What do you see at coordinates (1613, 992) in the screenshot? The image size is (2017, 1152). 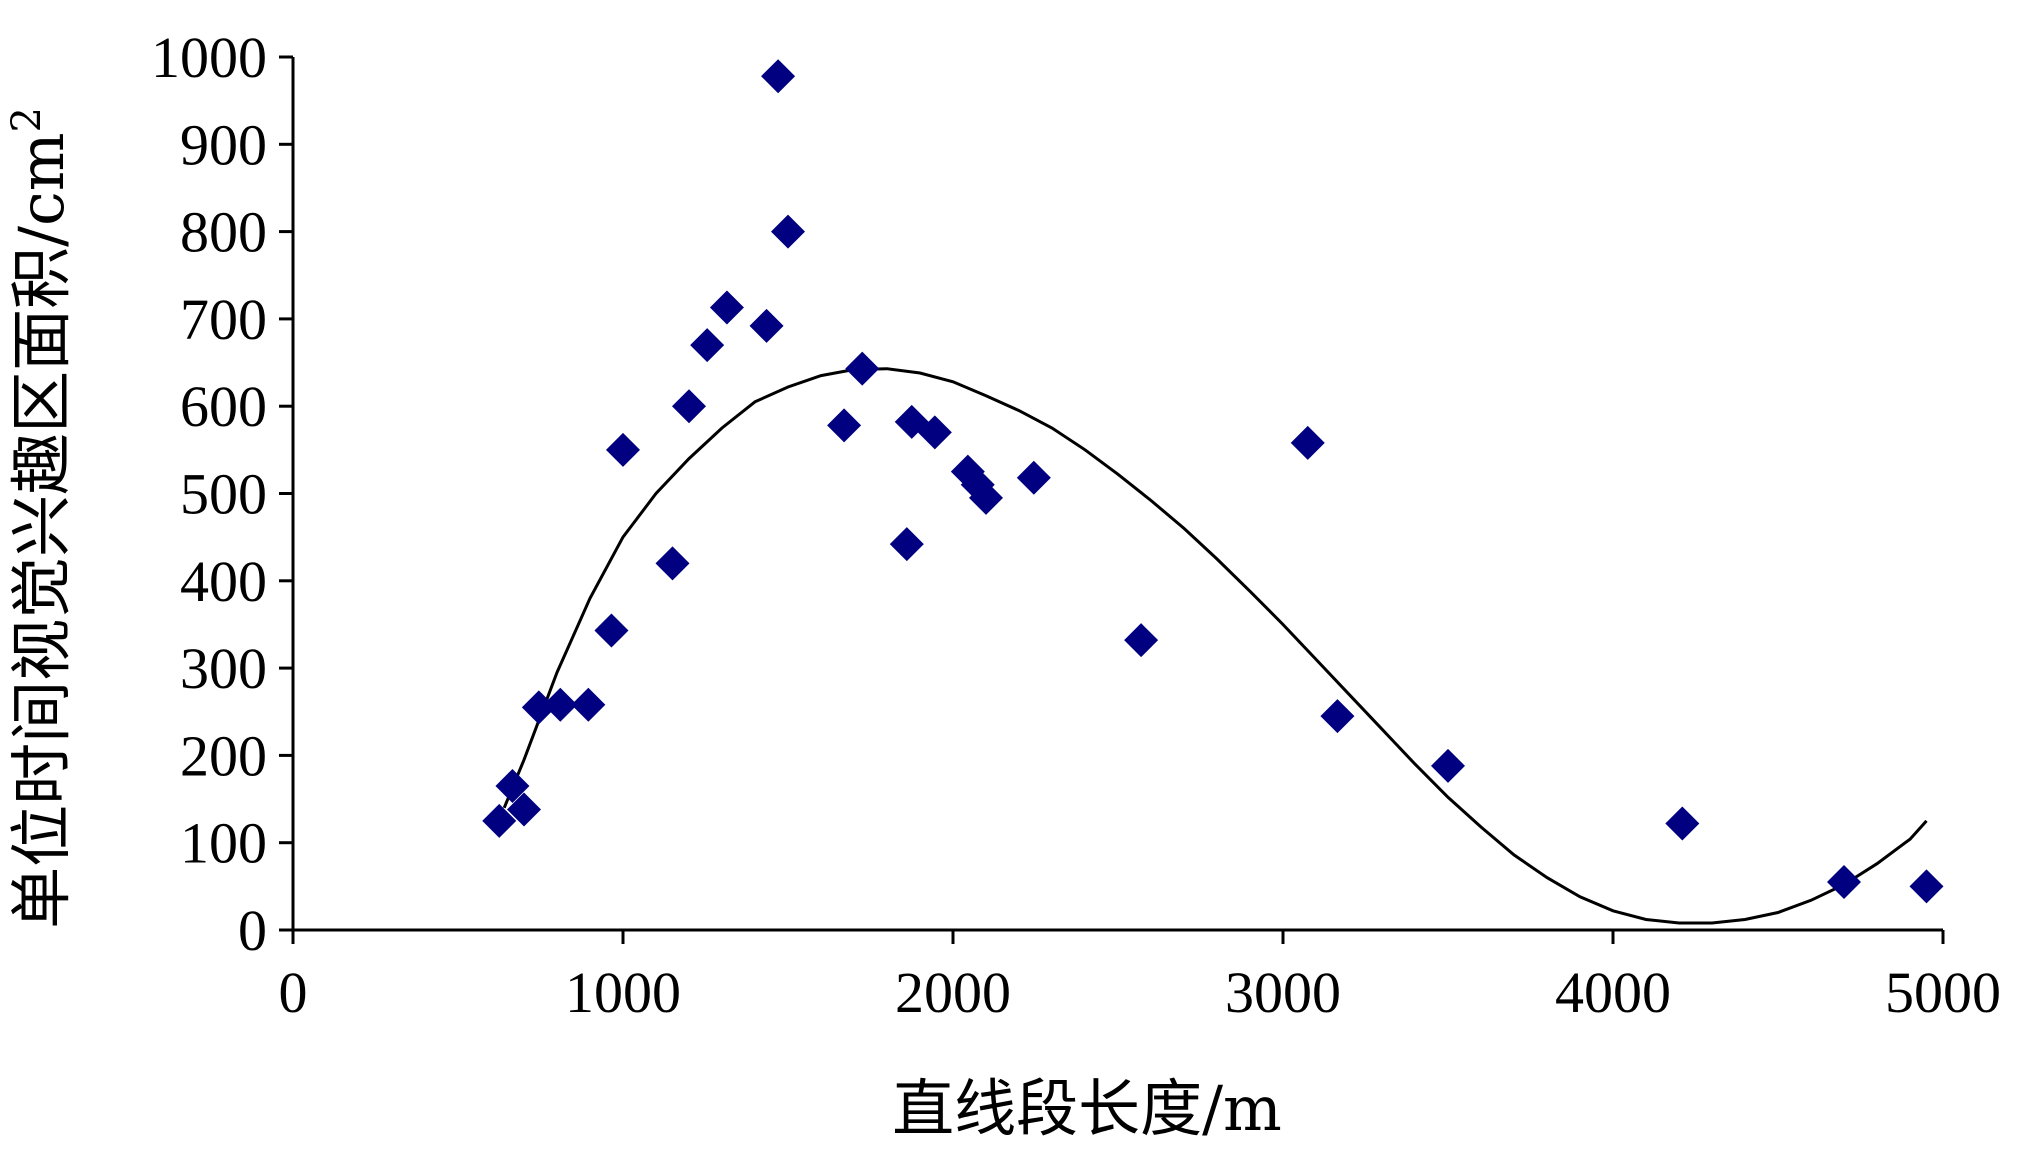 I see `x-tick-label: 4000` at bounding box center [1613, 992].